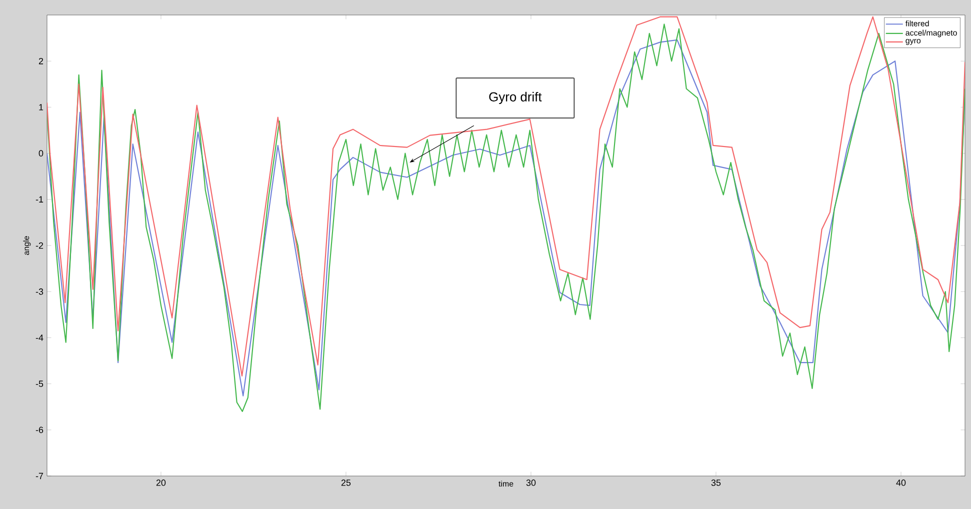  I want to click on x-tick-label: 20, so click(161, 483).